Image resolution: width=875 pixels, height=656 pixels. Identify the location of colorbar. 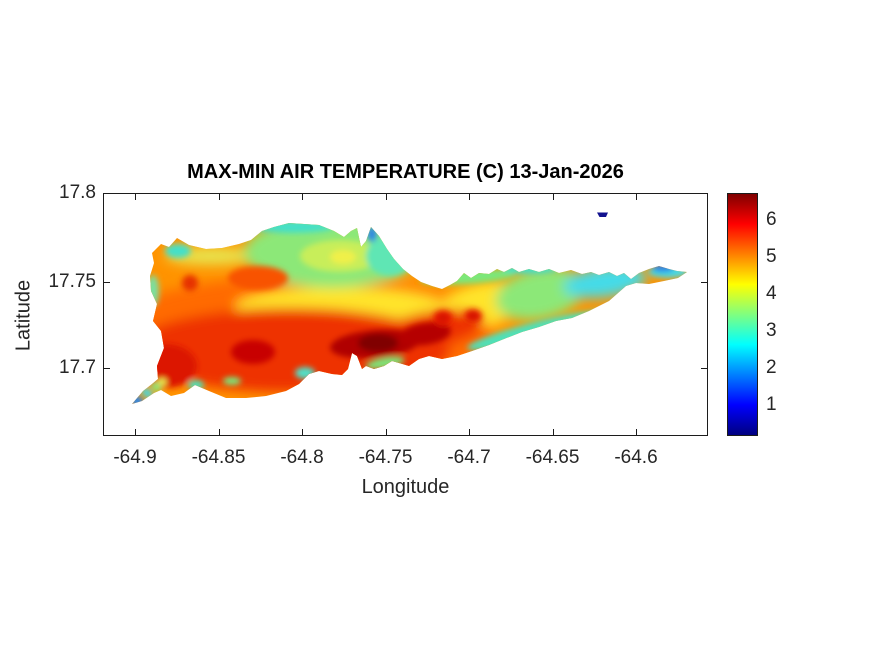
(742, 314).